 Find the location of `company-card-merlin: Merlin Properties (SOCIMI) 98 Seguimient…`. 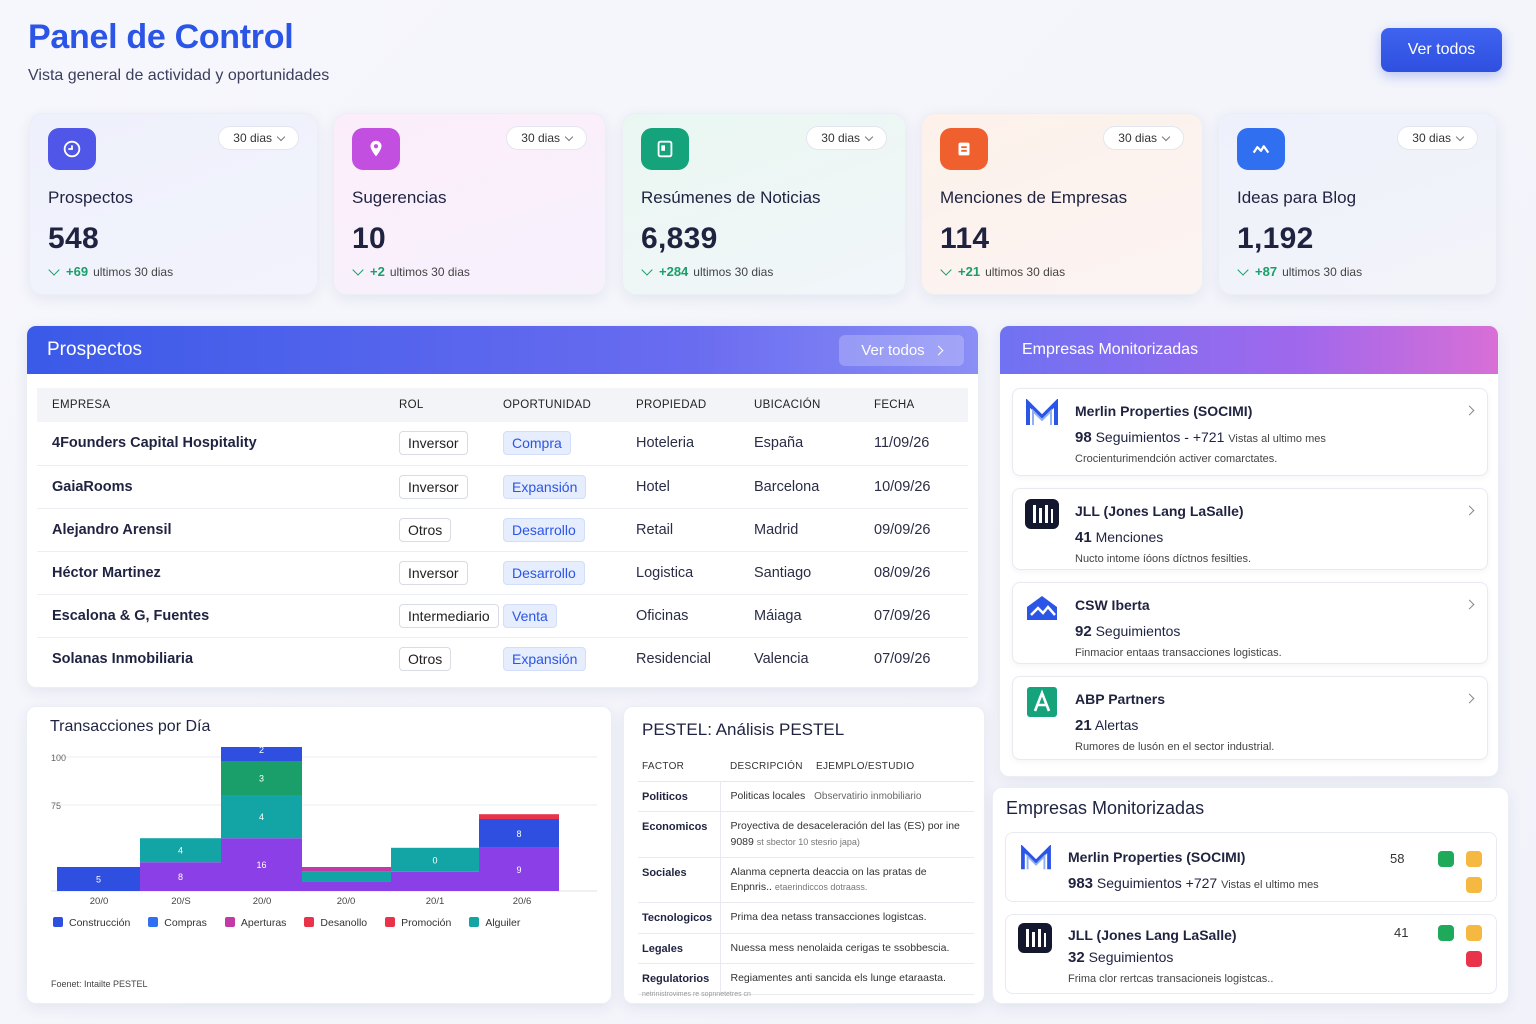

company-card-merlin: Merlin Properties (SOCIMI) 98 Seguimient… is located at coordinates (1250, 432).